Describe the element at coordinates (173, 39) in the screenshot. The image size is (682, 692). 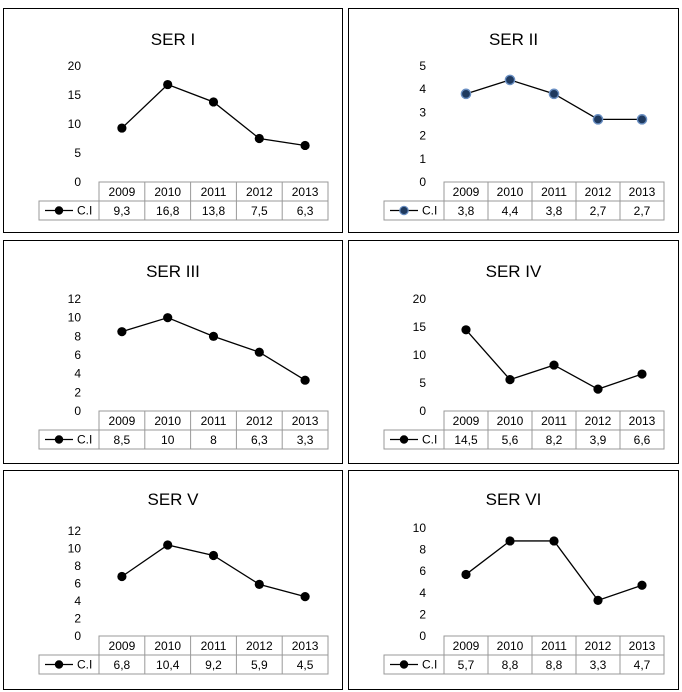
I see `chart-title: SER I` at that location.